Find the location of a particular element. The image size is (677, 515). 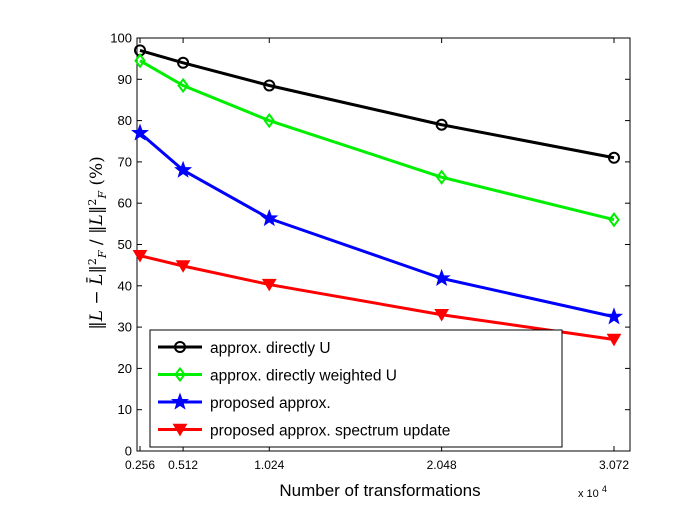

y-axis-label: ‖L − L̄‖2F / ‖L‖2F (%) is located at coordinates (97, 243).